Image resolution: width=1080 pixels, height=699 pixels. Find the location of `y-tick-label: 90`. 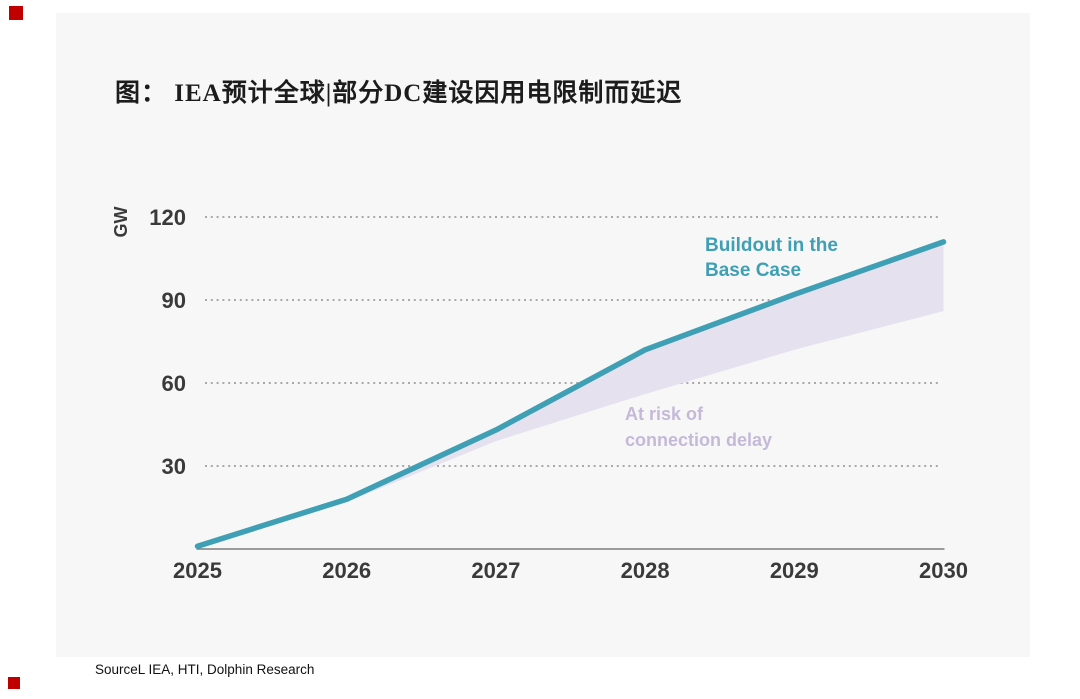

y-tick-label: 90 is located at coordinates (174, 300).